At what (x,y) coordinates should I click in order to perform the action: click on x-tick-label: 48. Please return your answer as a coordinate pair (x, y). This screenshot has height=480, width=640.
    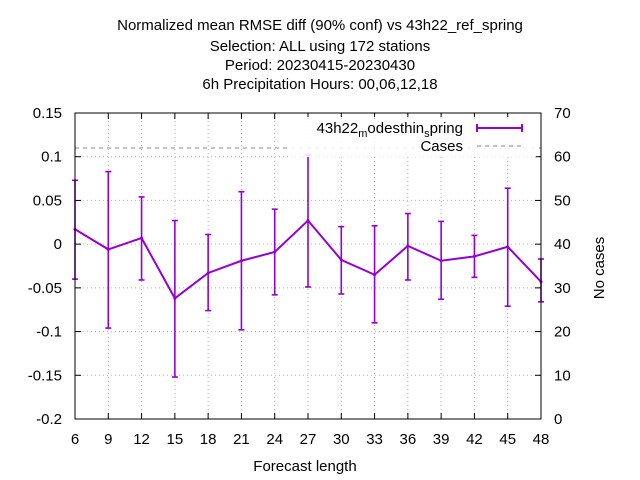
    Looking at the image, I should click on (541, 439).